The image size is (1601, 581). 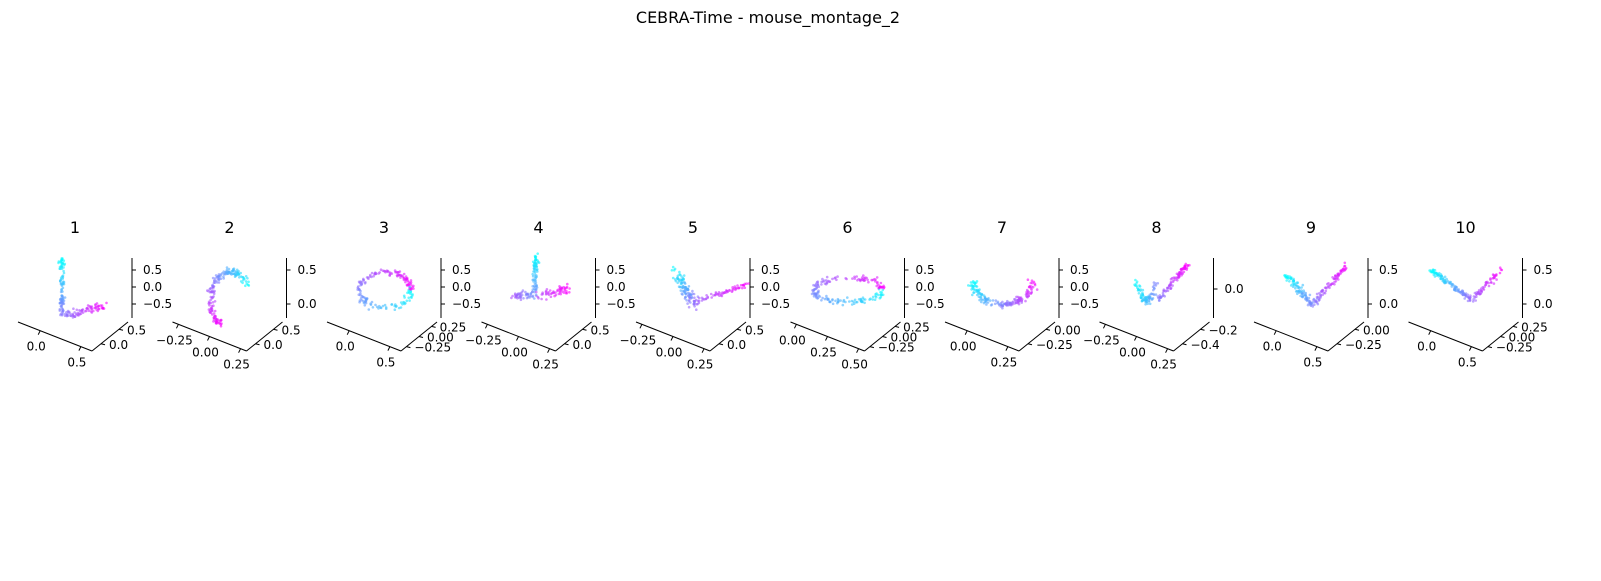 I want to click on scatter-points, so click(x=1315, y=284).